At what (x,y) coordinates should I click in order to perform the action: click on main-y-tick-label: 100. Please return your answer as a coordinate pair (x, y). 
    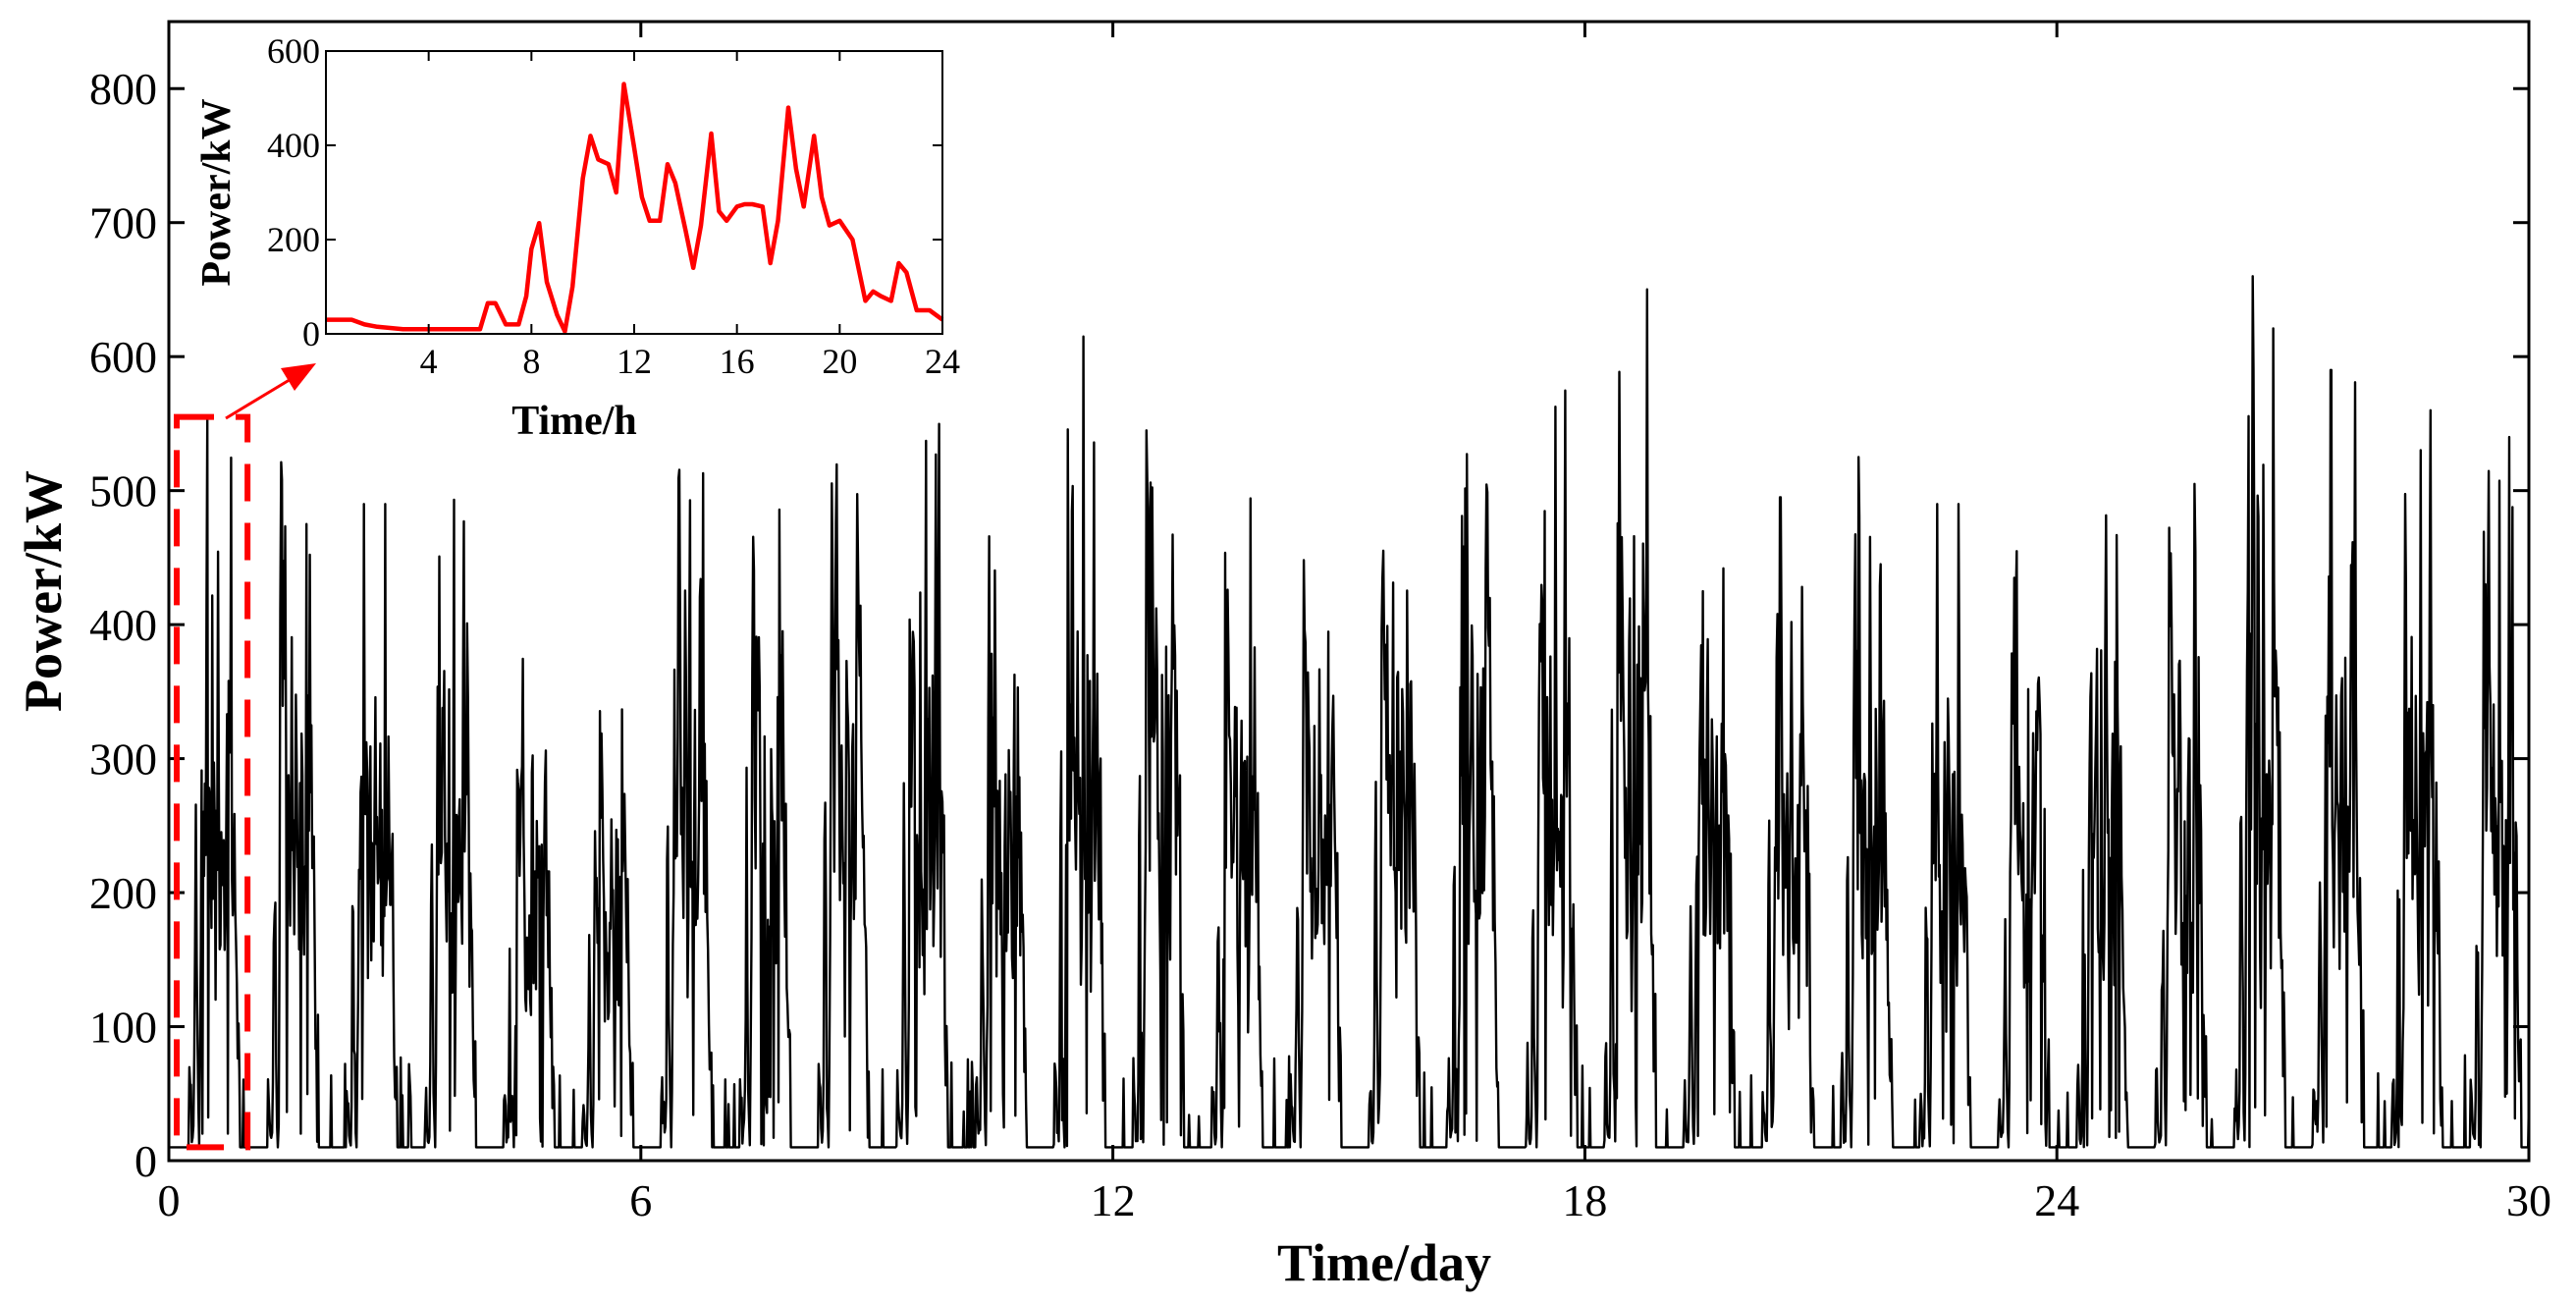
    Looking at the image, I should click on (123, 1028).